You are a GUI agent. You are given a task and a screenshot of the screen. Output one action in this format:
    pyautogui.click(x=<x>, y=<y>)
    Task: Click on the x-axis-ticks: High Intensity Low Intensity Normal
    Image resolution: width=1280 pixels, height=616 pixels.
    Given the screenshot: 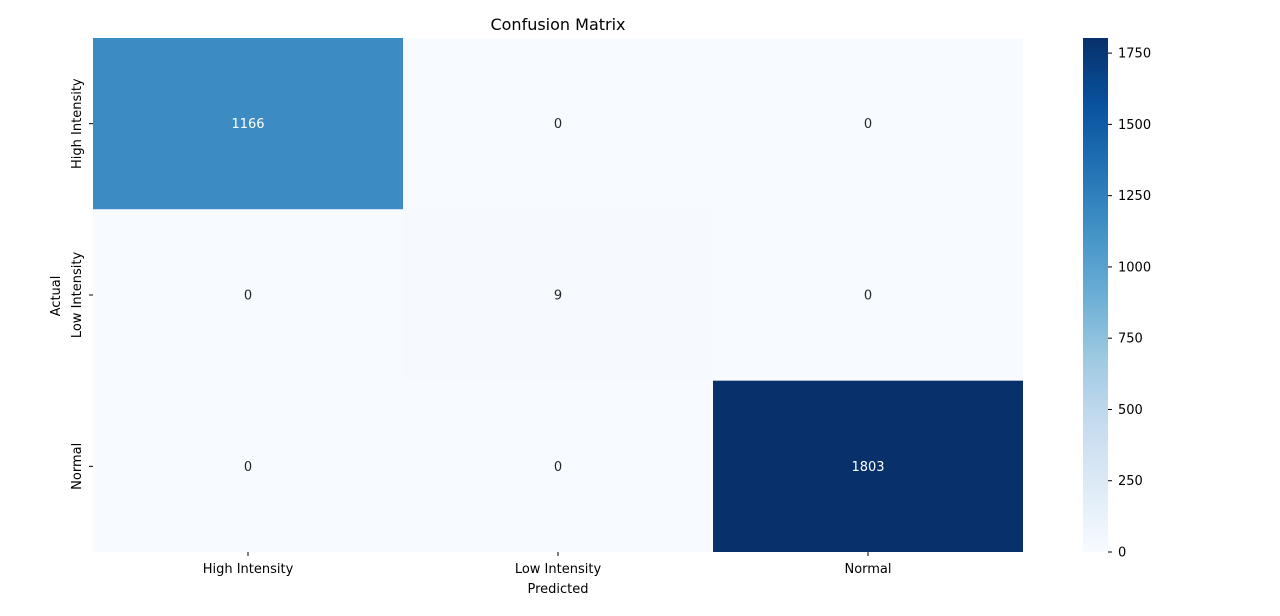 What is the action you would take?
    pyautogui.click(x=547, y=564)
    